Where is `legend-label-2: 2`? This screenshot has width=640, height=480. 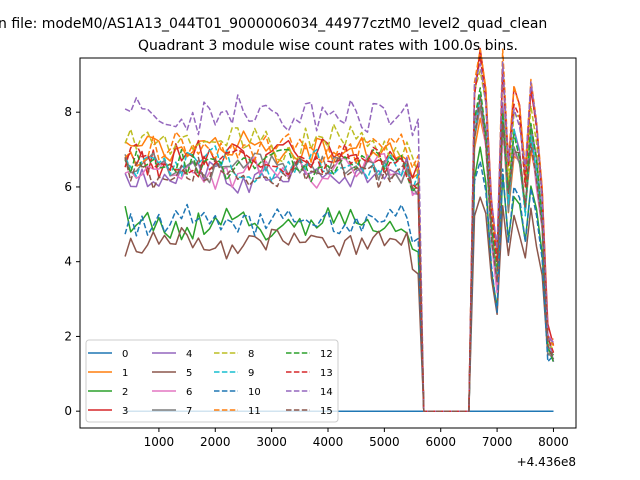 legend-label-2: 2 is located at coordinates (125, 392).